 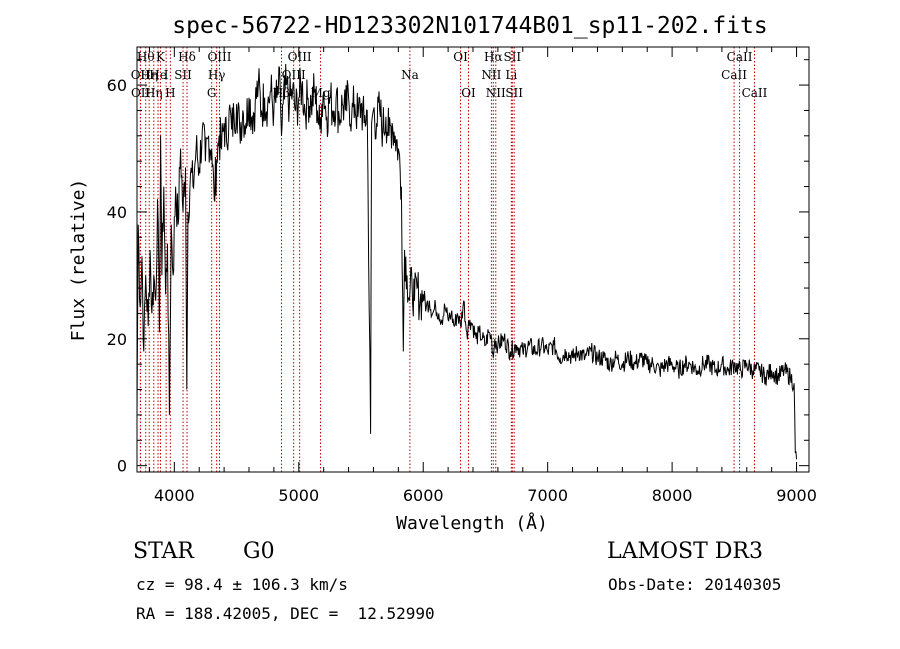 What do you see at coordinates (695, 584) in the screenshot?
I see `observation-date: Obs-Date: 20140305` at bounding box center [695, 584].